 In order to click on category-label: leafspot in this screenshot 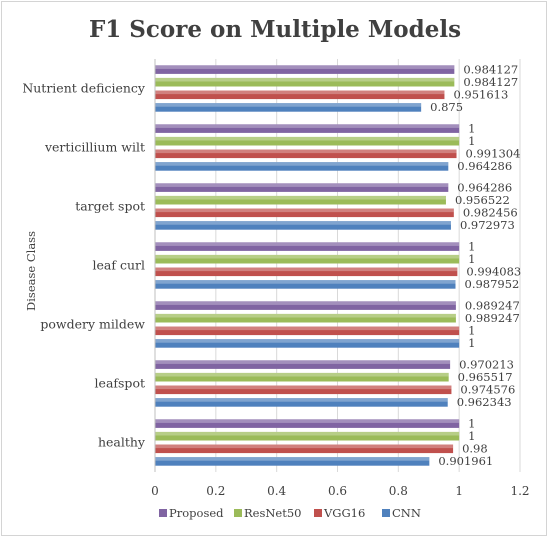, I will do `click(120, 383)`.